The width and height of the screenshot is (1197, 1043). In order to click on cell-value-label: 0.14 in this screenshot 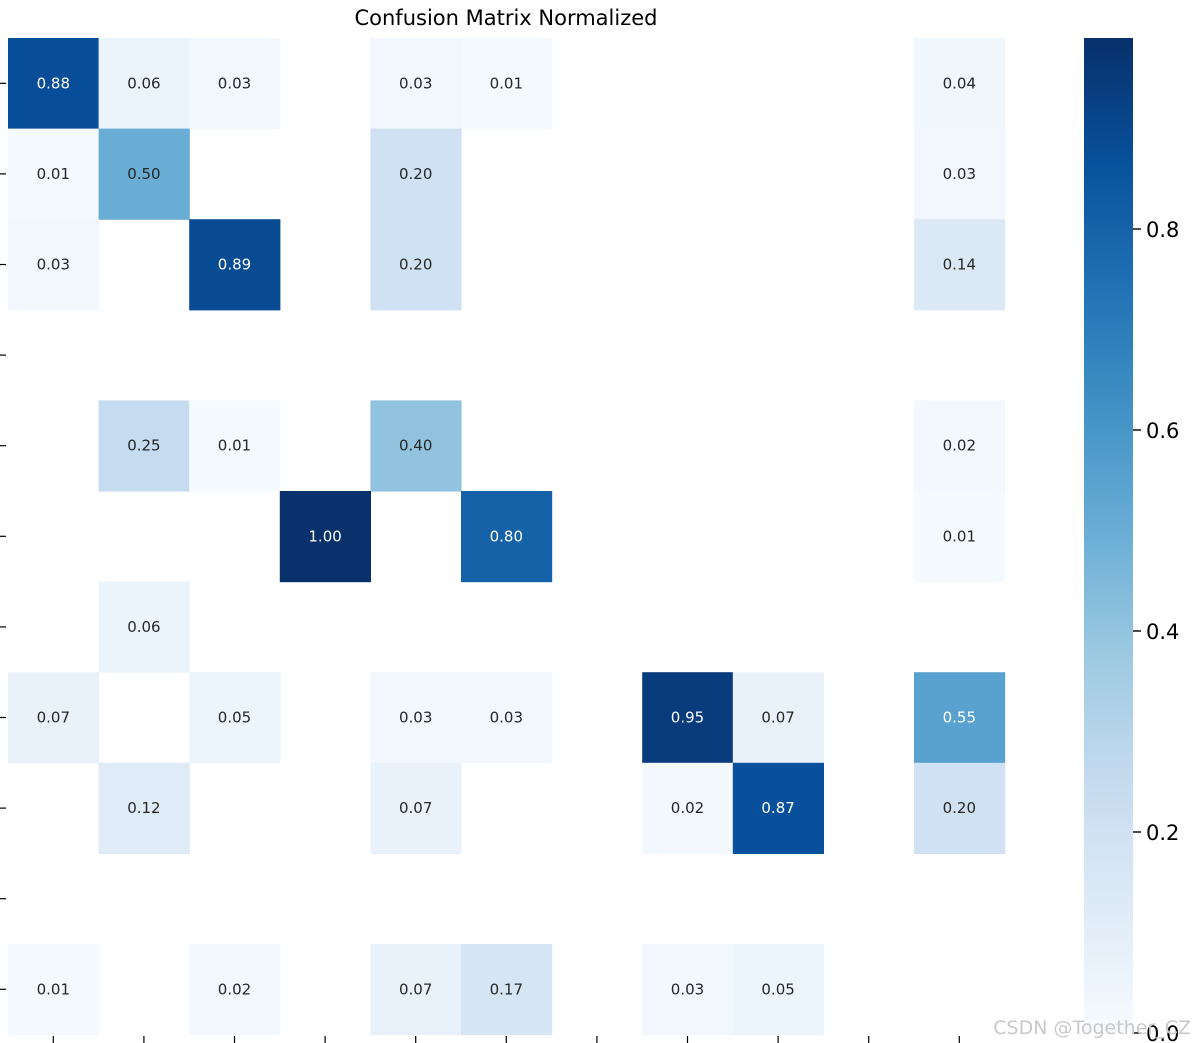, I will do `click(959, 265)`.